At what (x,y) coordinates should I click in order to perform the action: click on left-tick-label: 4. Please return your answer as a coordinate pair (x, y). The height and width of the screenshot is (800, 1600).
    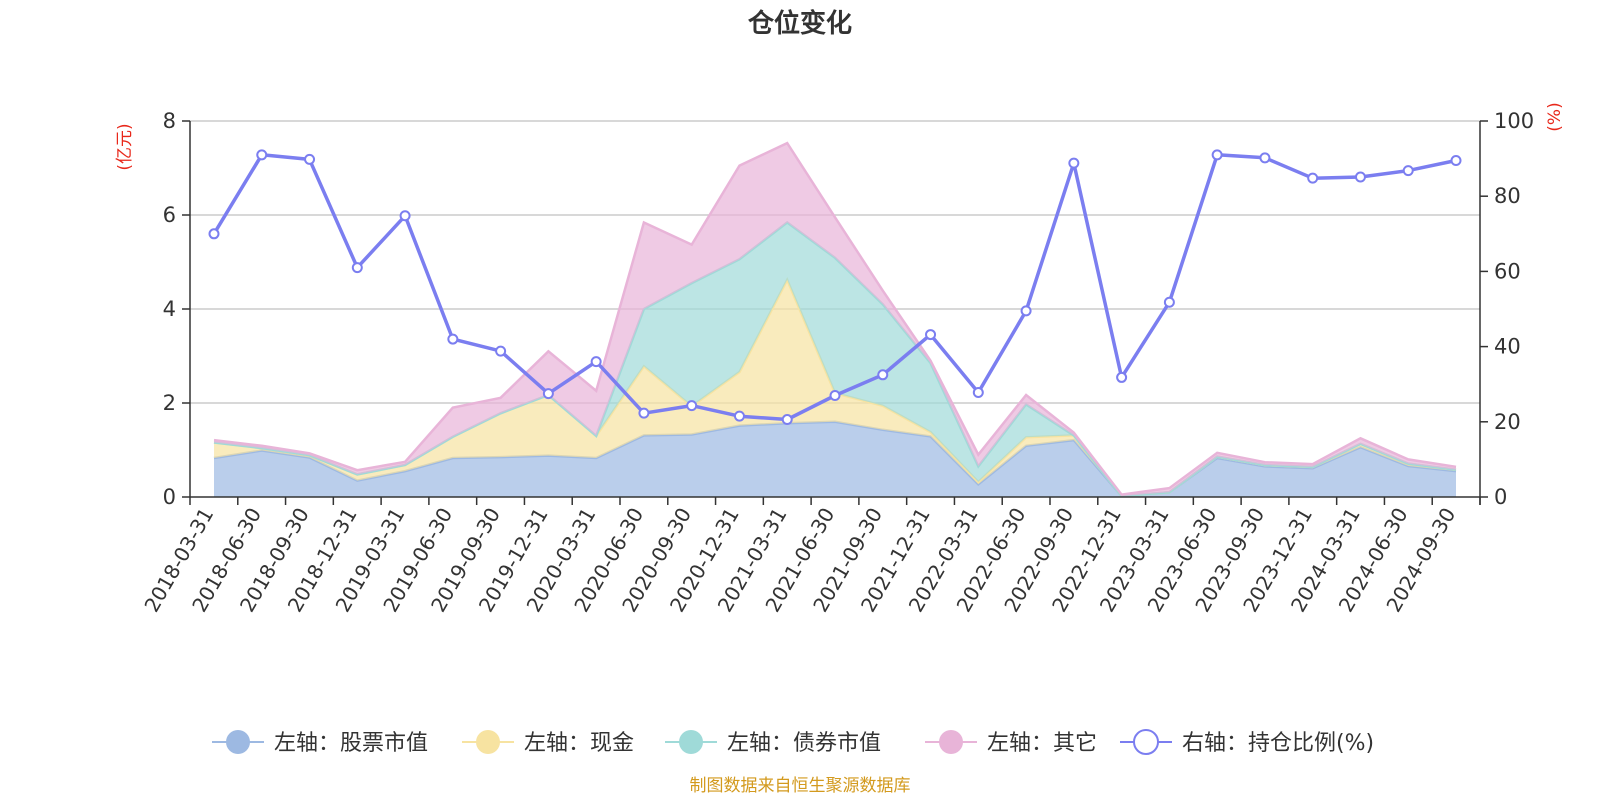
    Looking at the image, I should click on (169, 309).